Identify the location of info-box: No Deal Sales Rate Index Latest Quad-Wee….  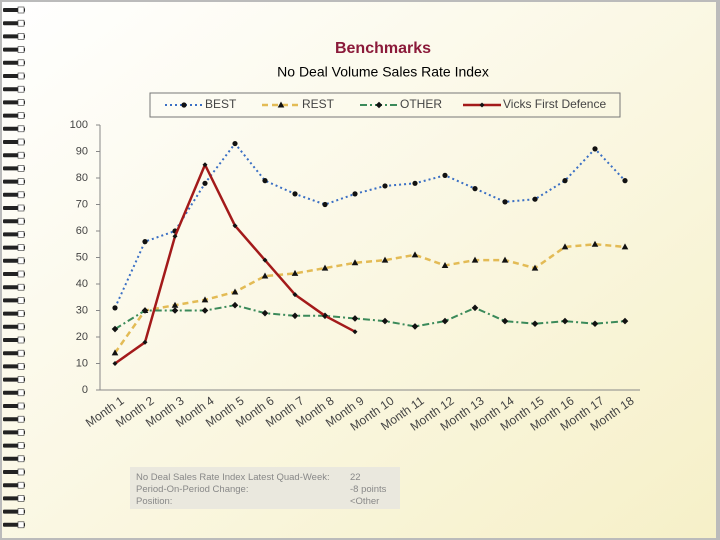
(265, 488).